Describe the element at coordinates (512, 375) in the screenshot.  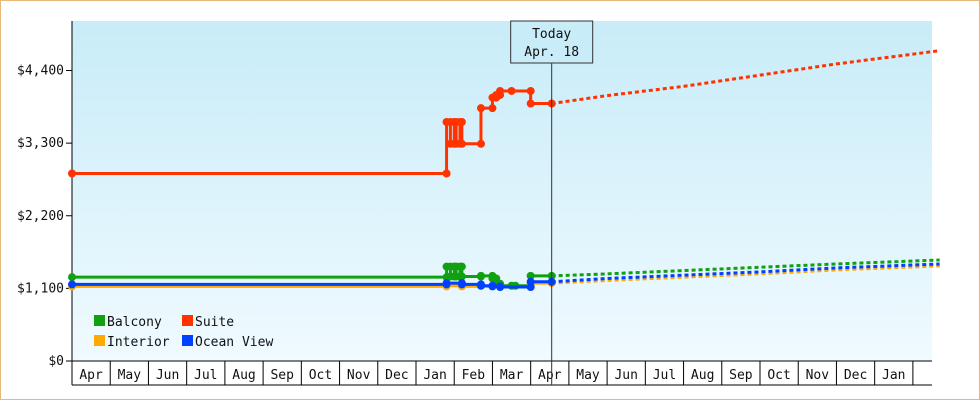
I see `x-tick-label: Mar` at that location.